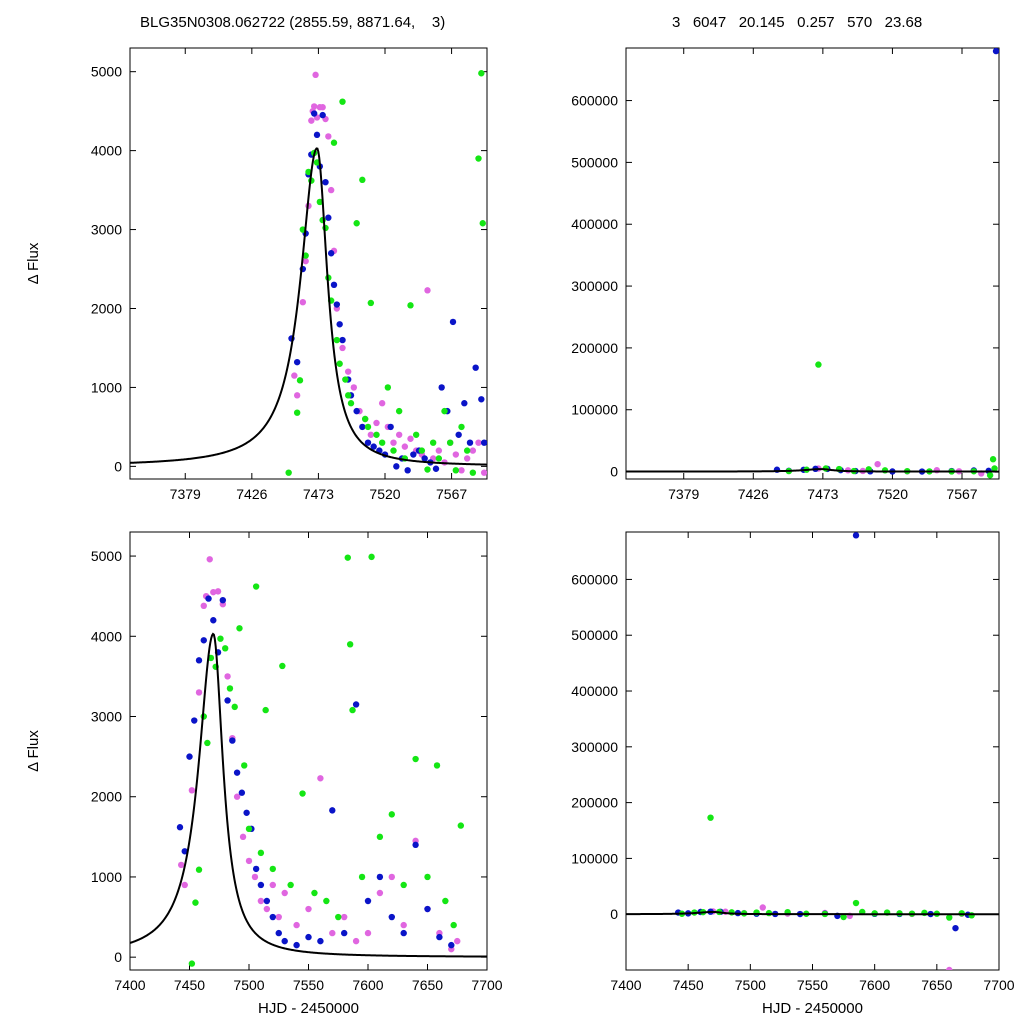 The width and height of the screenshot is (1024, 1024). Describe the element at coordinates (451, 494) in the screenshot. I see `x-tick-label: 7567` at that location.